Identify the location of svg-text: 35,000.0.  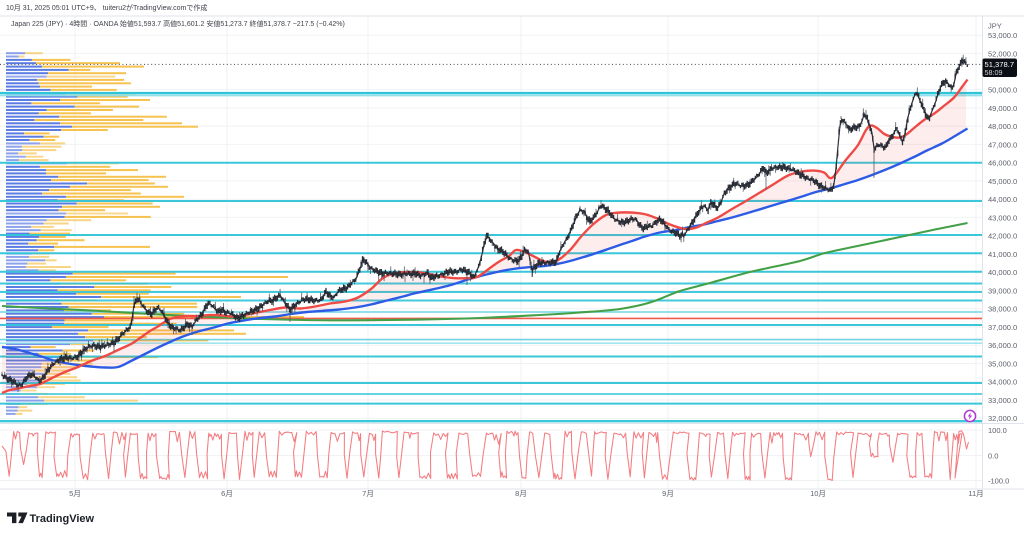
(1002, 364).